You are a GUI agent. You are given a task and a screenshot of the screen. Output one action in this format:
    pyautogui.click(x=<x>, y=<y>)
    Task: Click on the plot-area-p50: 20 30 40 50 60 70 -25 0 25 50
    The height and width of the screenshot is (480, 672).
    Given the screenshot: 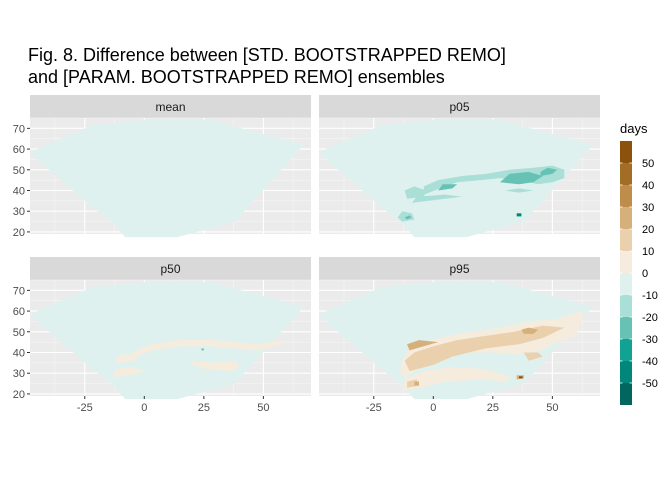 What is the action you would take?
    pyautogui.click(x=162, y=346)
    